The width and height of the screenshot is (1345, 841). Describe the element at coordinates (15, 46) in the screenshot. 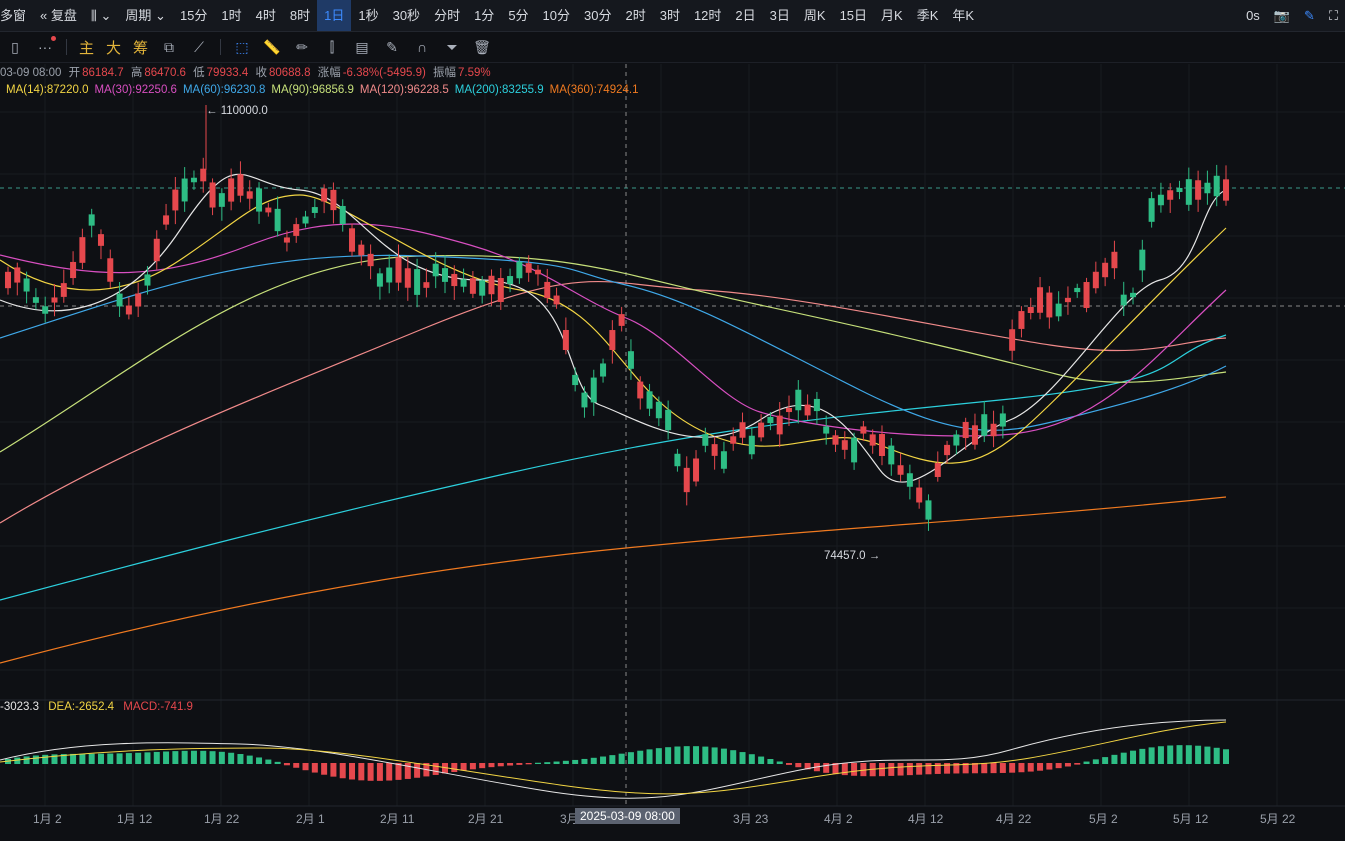

I see `layout-icon: ▯` at that location.